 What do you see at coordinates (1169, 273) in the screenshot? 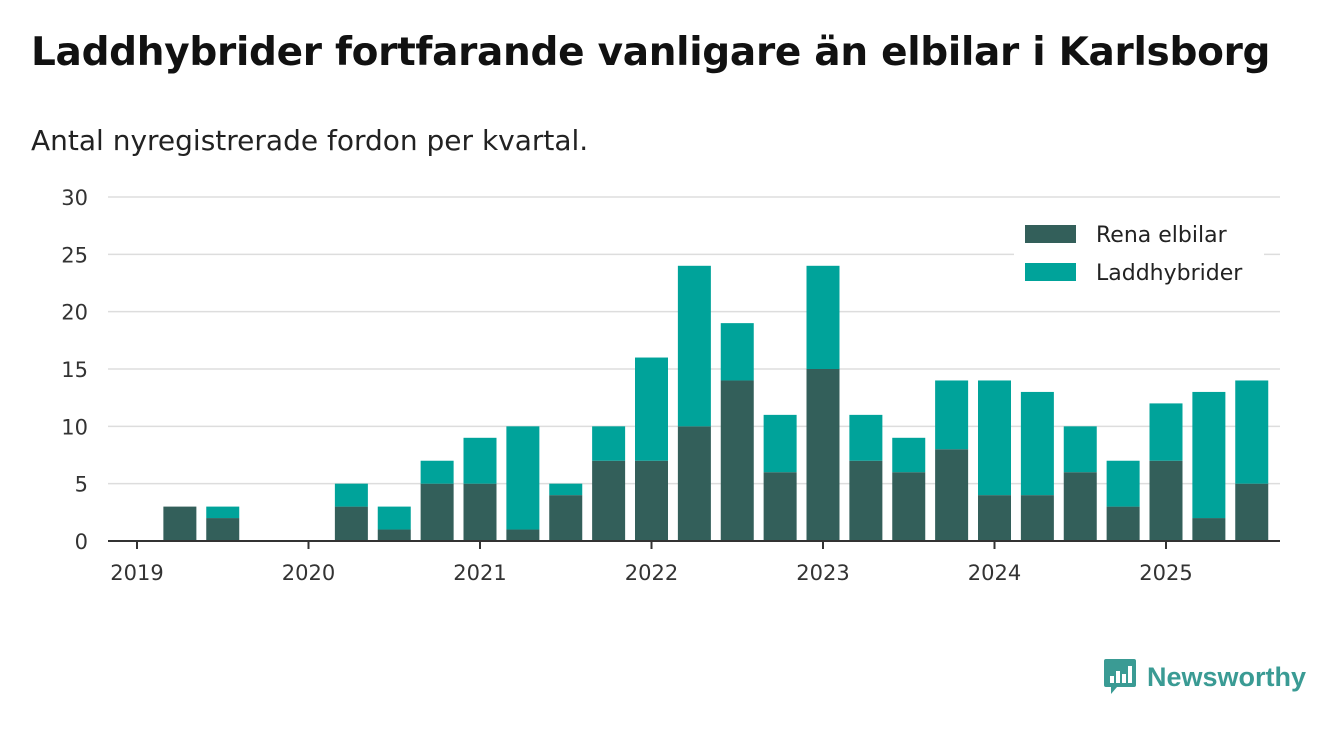
I see `legend-label: Laddhybrider` at bounding box center [1169, 273].